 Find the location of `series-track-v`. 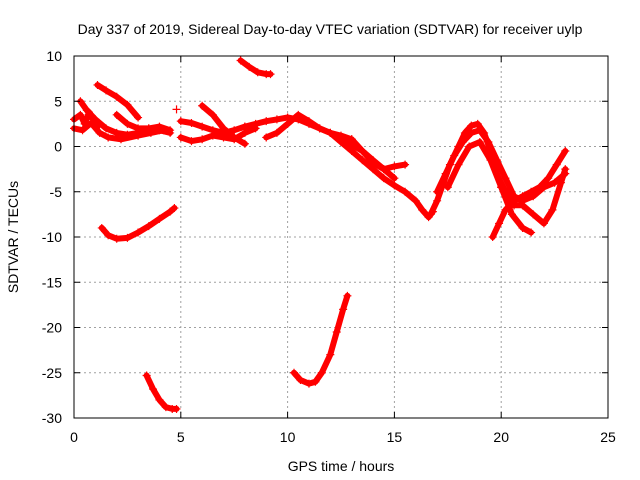

series-track-v is located at coordinates (544, 196).